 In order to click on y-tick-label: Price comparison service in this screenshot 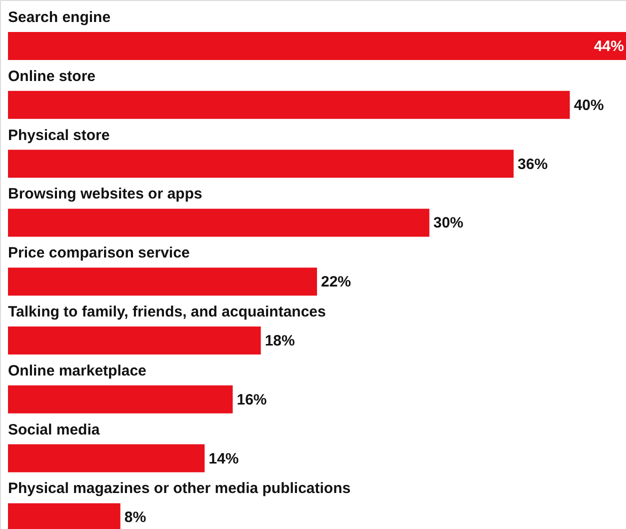, I will do `click(99, 253)`.